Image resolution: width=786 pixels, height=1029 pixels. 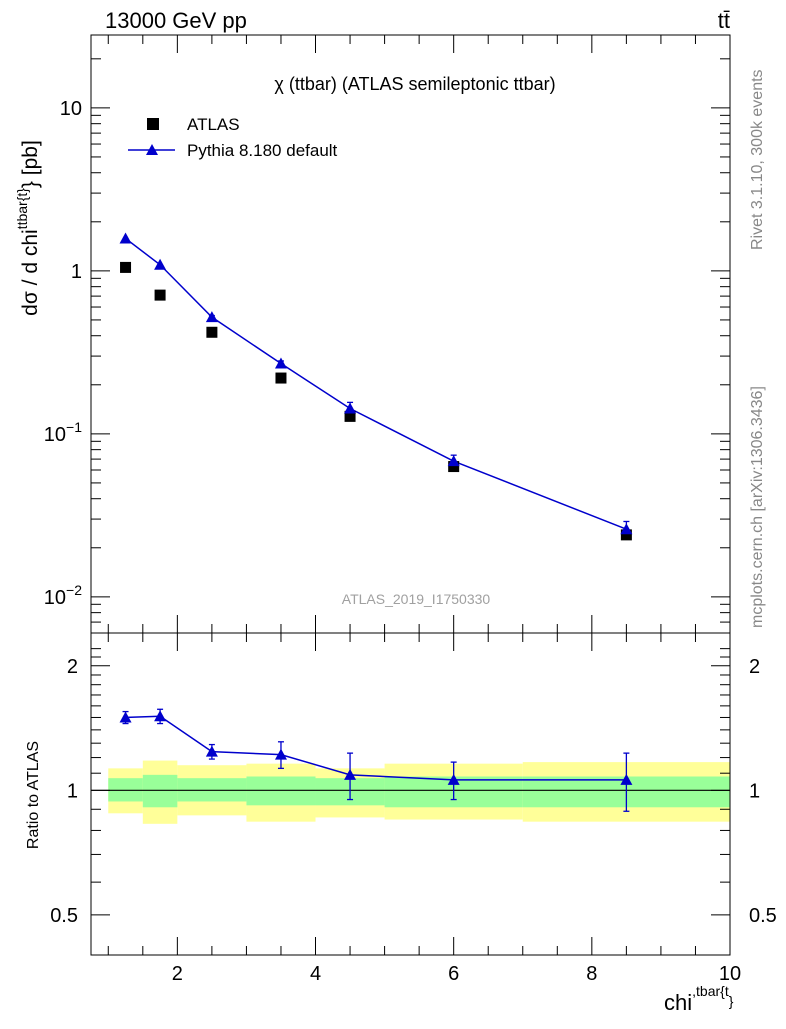 What do you see at coordinates (262, 150) in the screenshot?
I see `legend-pythia-label: Pythia 8.180 default` at bounding box center [262, 150].